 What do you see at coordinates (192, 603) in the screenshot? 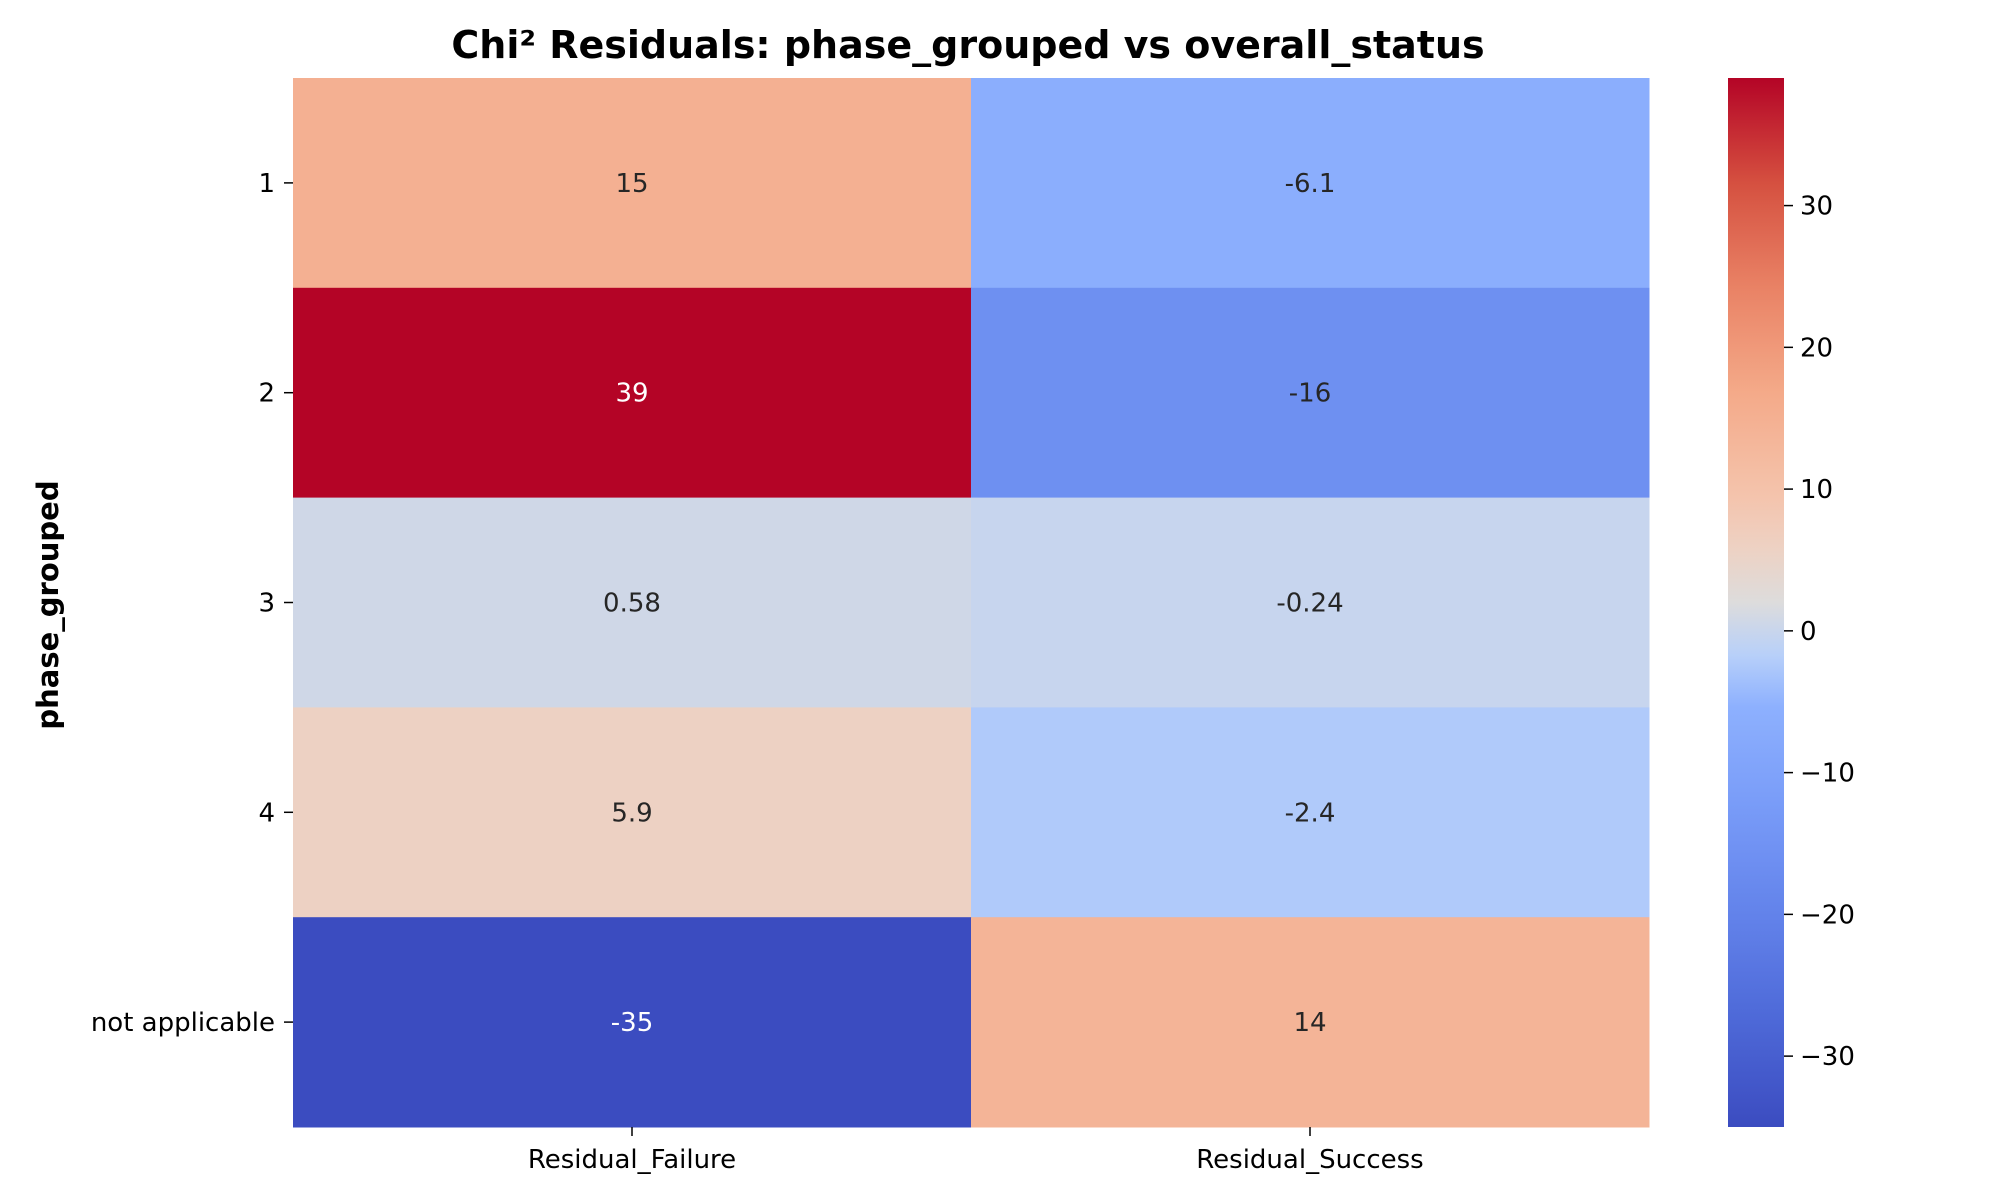
I see `y-axis-ticks: 1 2 3 4 not applicable` at bounding box center [192, 603].